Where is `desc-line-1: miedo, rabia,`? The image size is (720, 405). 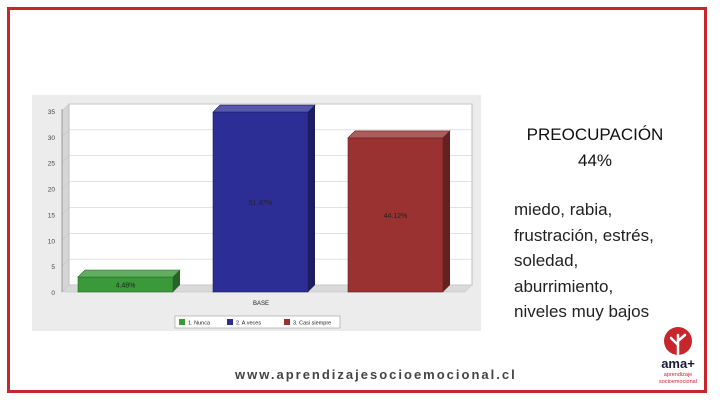
desc-line-1: miedo, rabia, is located at coordinates (563, 209).